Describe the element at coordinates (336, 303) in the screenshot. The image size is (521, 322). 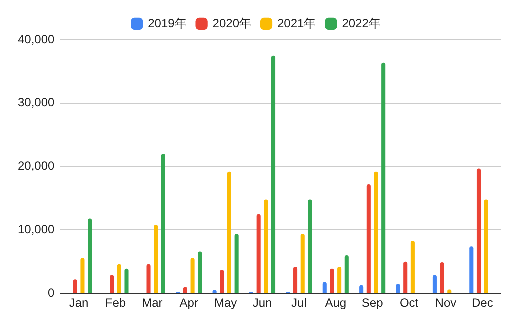
I see `x-tick-label: Aug` at that location.